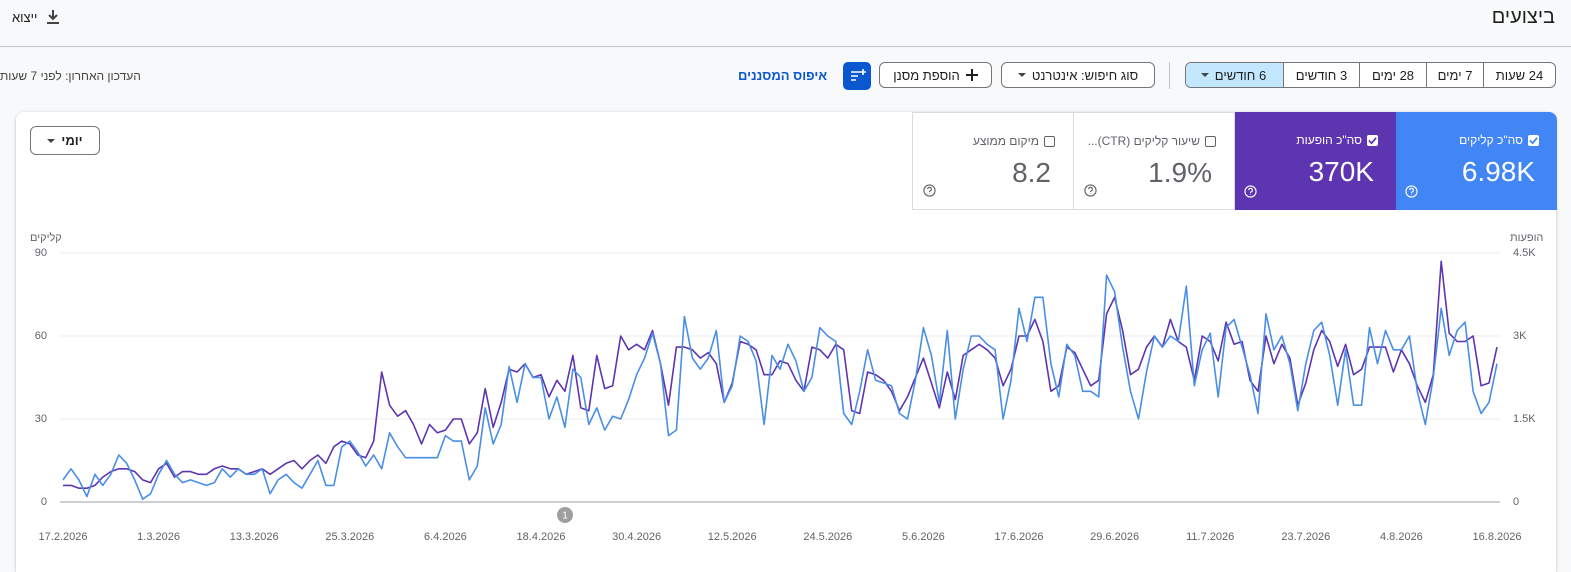 The height and width of the screenshot is (572, 1571). Describe the element at coordinates (1497, 537) in the screenshot. I see `x-tick-label: 16.8.2026` at that location.